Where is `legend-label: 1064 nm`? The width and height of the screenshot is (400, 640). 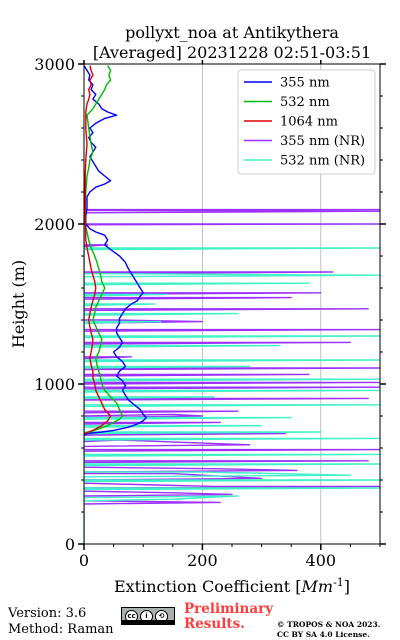
legend-label: 1064 nm is located at coordinates (309, 122).